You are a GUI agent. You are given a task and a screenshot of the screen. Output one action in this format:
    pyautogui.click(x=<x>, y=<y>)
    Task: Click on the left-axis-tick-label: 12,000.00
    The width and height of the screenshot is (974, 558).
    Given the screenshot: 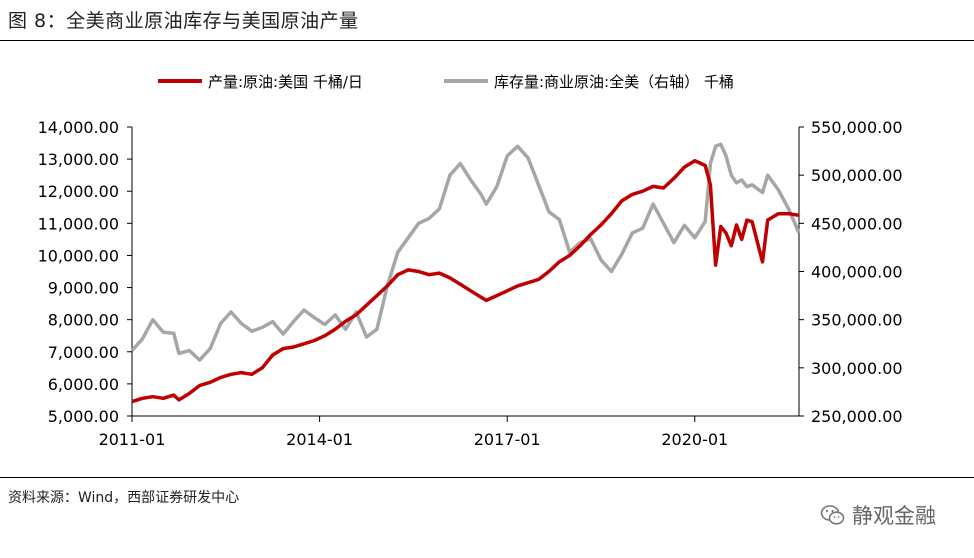 What is the action you would take?
    pyautogui.click(x=78, y=191)
    